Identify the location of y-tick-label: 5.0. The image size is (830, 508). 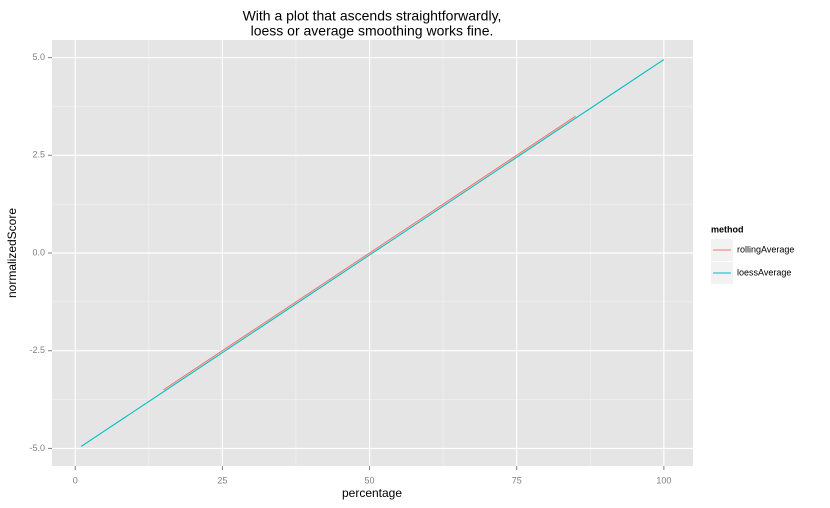
(38, 57).